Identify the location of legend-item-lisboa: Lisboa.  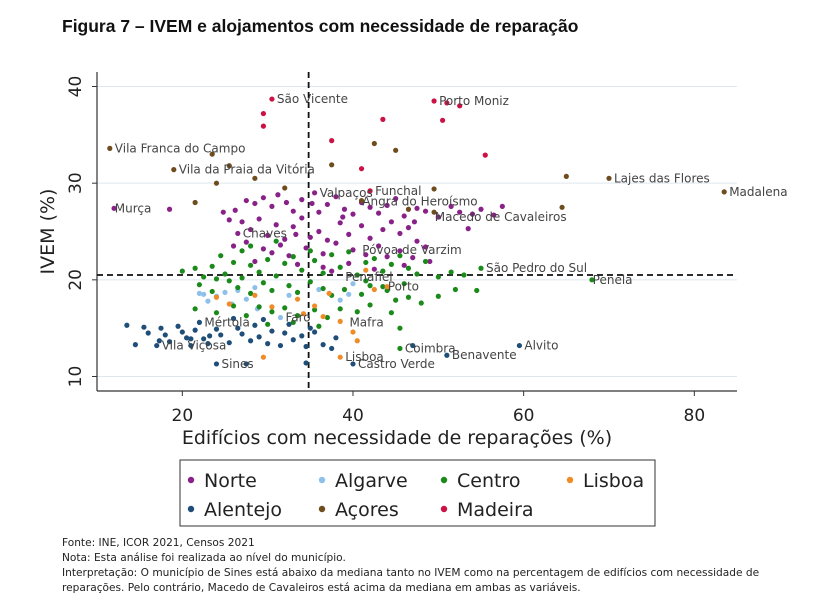
(605, 481).